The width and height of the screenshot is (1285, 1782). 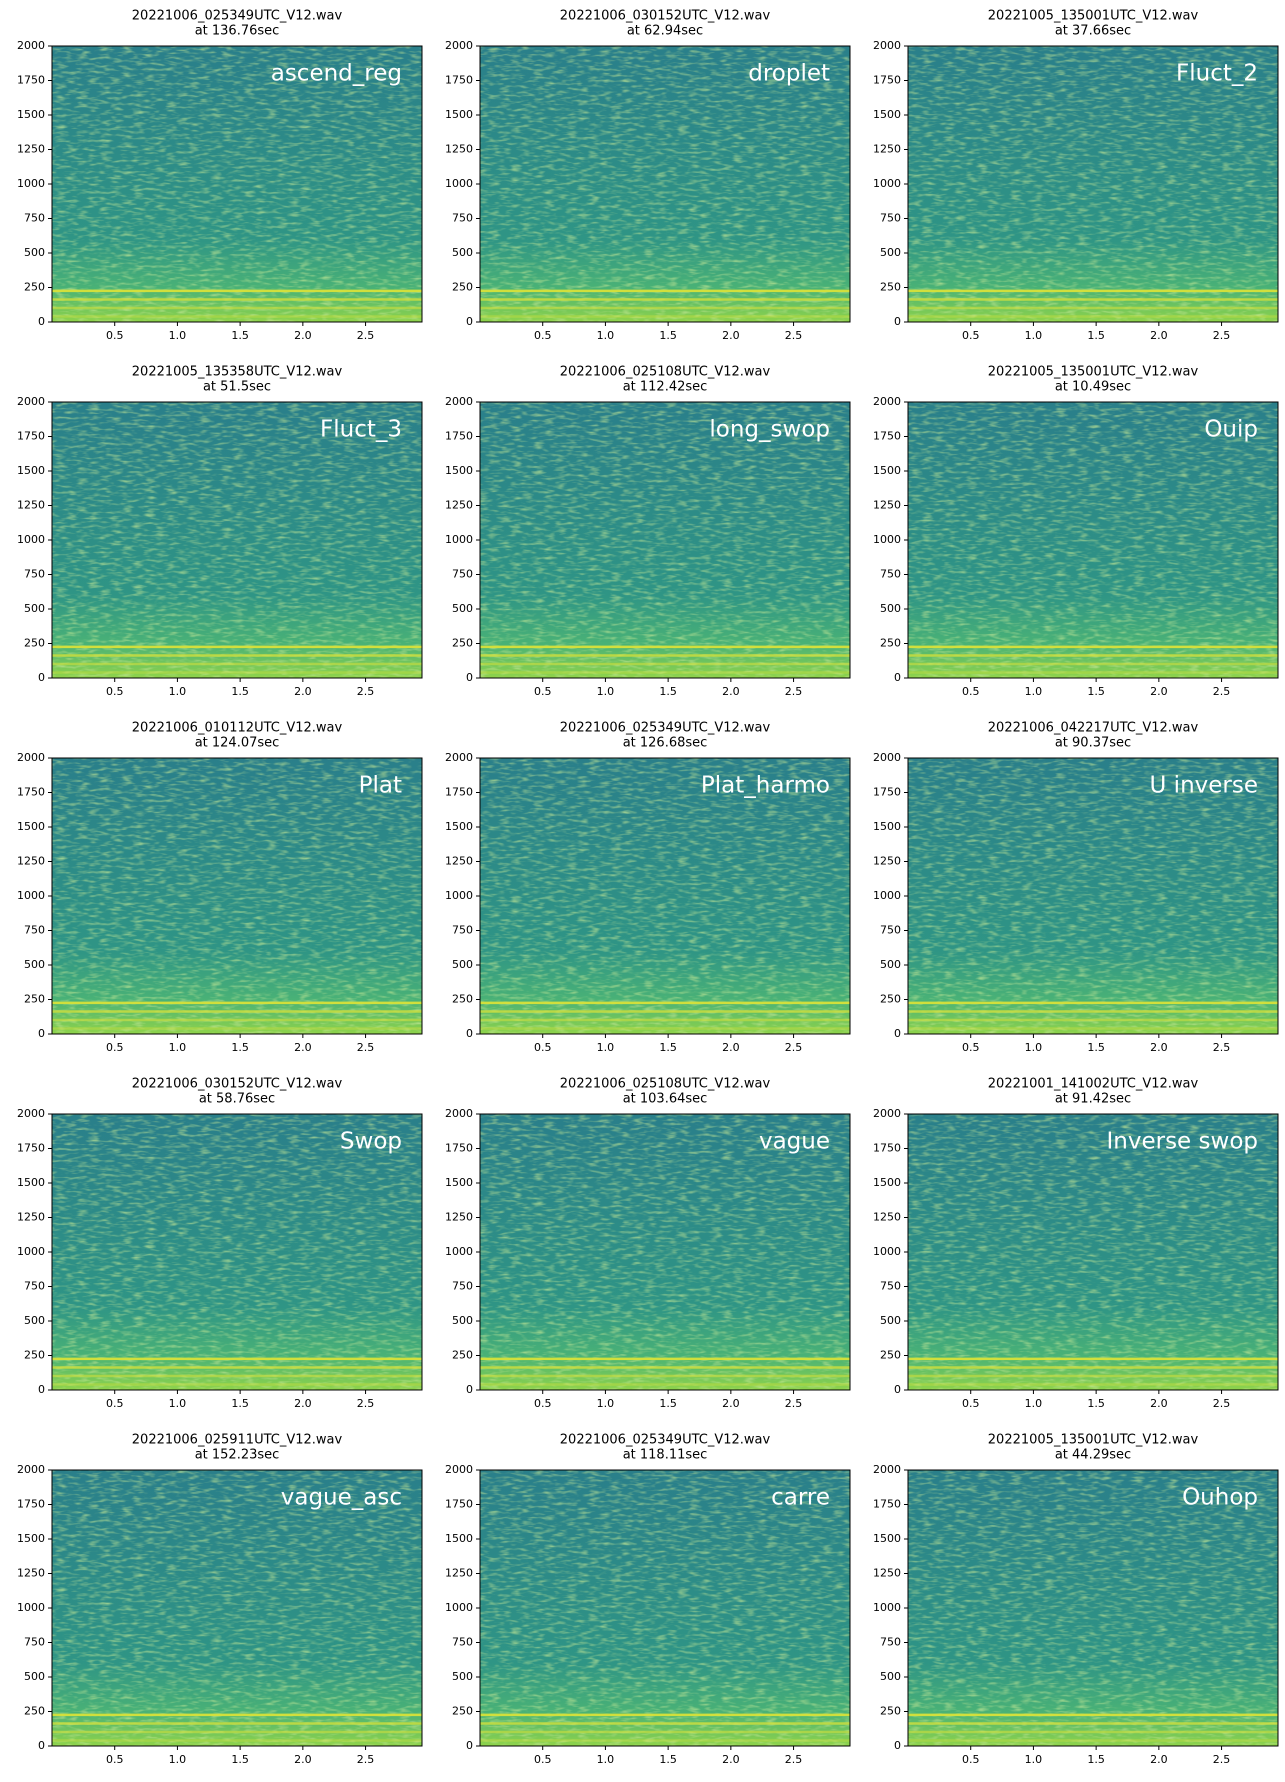 I want to click on panel-subtitle: at 51.5sec, so click(x=237, y=387).